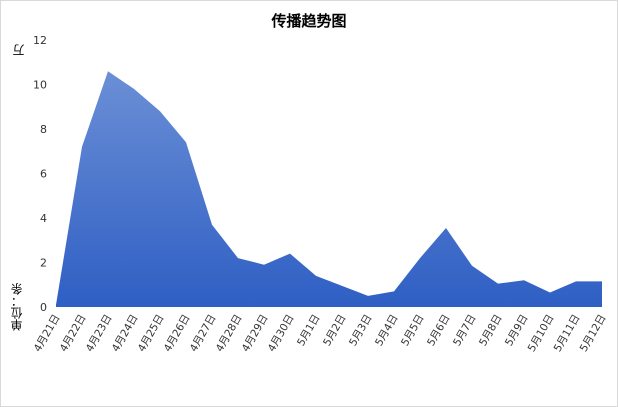 The image size is (618, 407). I want to click on x-tick-label: 5月2日, so click(335, 331).